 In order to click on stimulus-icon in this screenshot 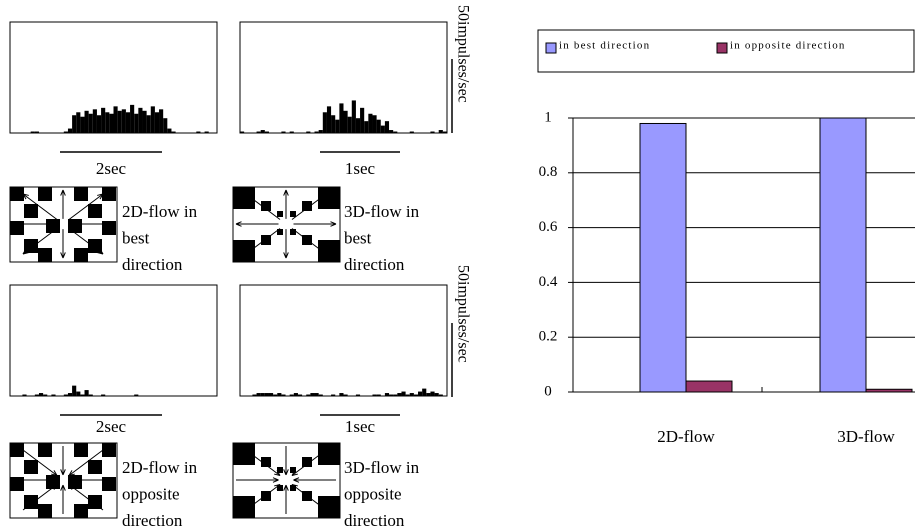, I will do `click(63, 480)`.